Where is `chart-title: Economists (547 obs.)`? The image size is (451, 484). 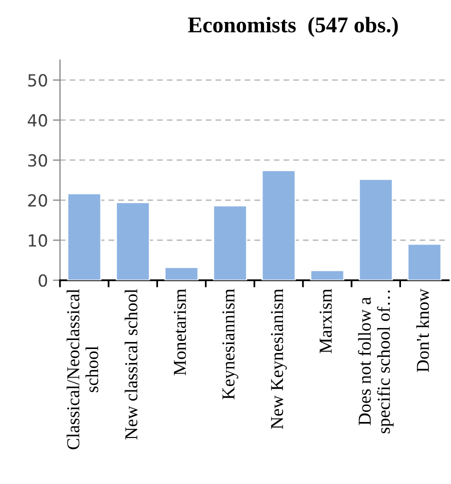
chart-title: Economists (547 obs.) is located at coordinates (293, 26).